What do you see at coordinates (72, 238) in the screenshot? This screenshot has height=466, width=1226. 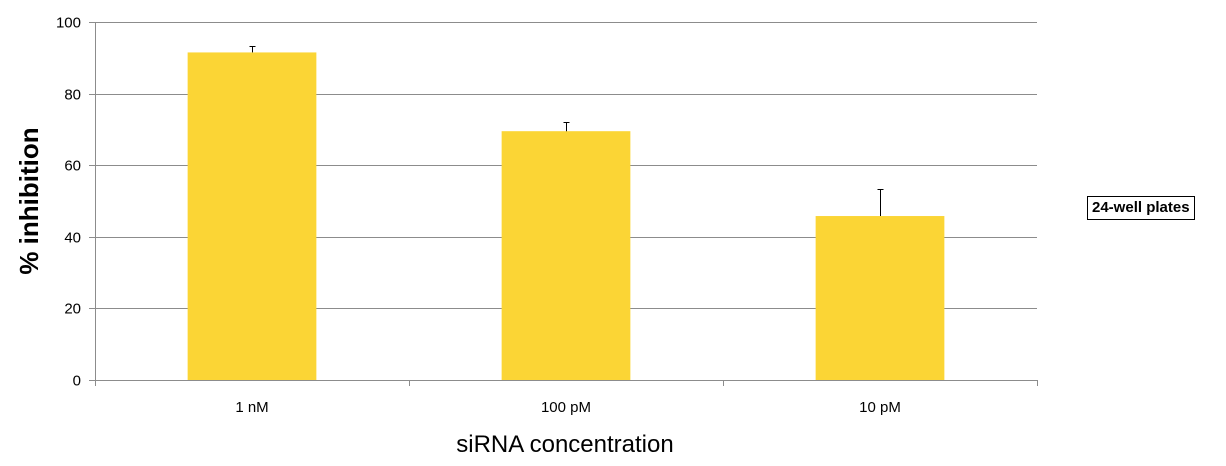 I see `y-tick-label: 40` at bounding box center [72, 238].